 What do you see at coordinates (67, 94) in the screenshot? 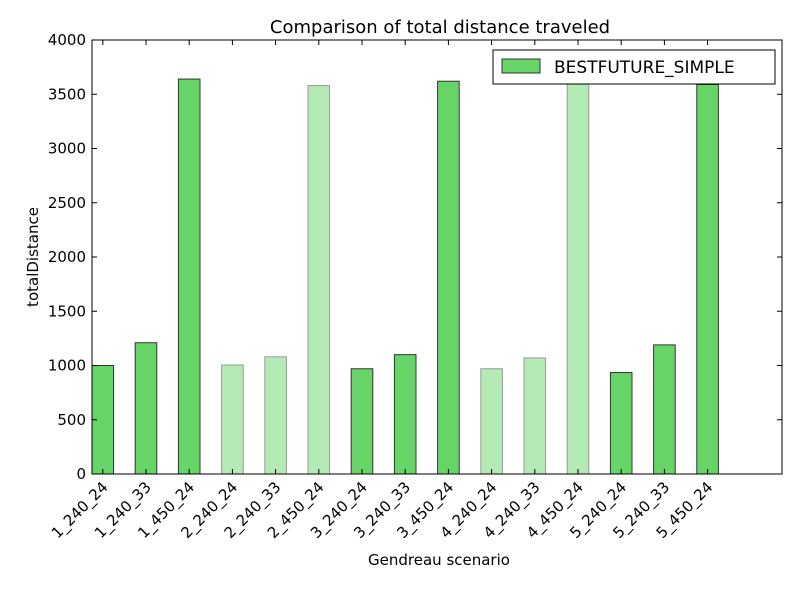
I see `y-tick-label: 3500` at bounding box center [67, 94].